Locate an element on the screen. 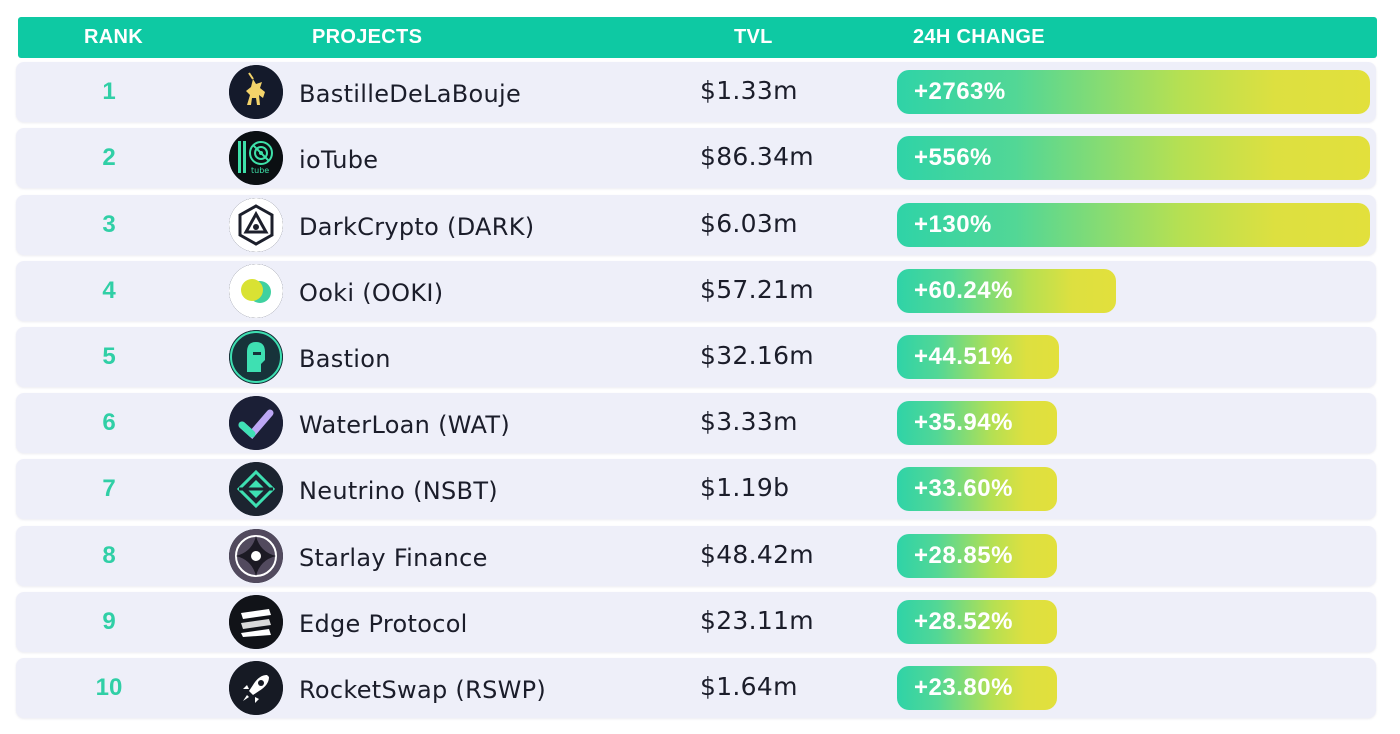 Image resolution: width=1400 pixels, height=734 pixels. change-bar: +28.52% is located at coordinates (977, 622).